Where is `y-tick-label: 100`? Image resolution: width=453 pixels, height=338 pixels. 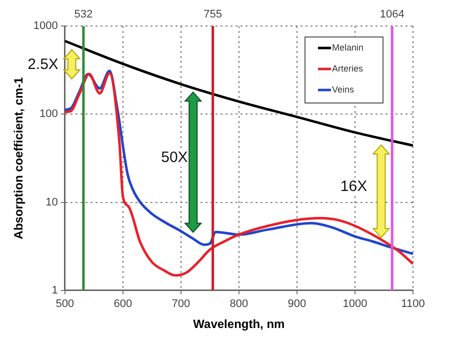
y-tick-label: 100 is located at coordinates (49, 114).